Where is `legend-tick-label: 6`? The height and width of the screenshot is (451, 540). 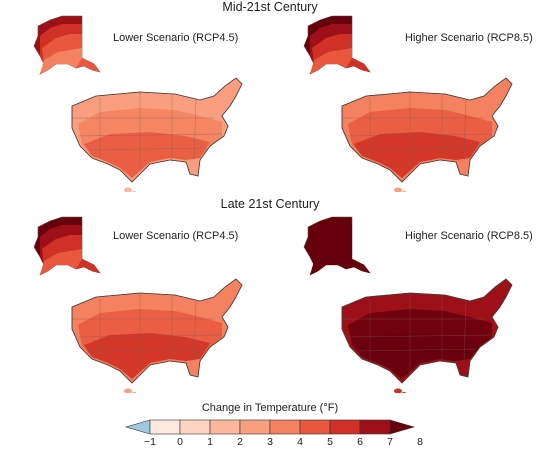 legend-tick-label: 6 is located at coordinates (360, 442).